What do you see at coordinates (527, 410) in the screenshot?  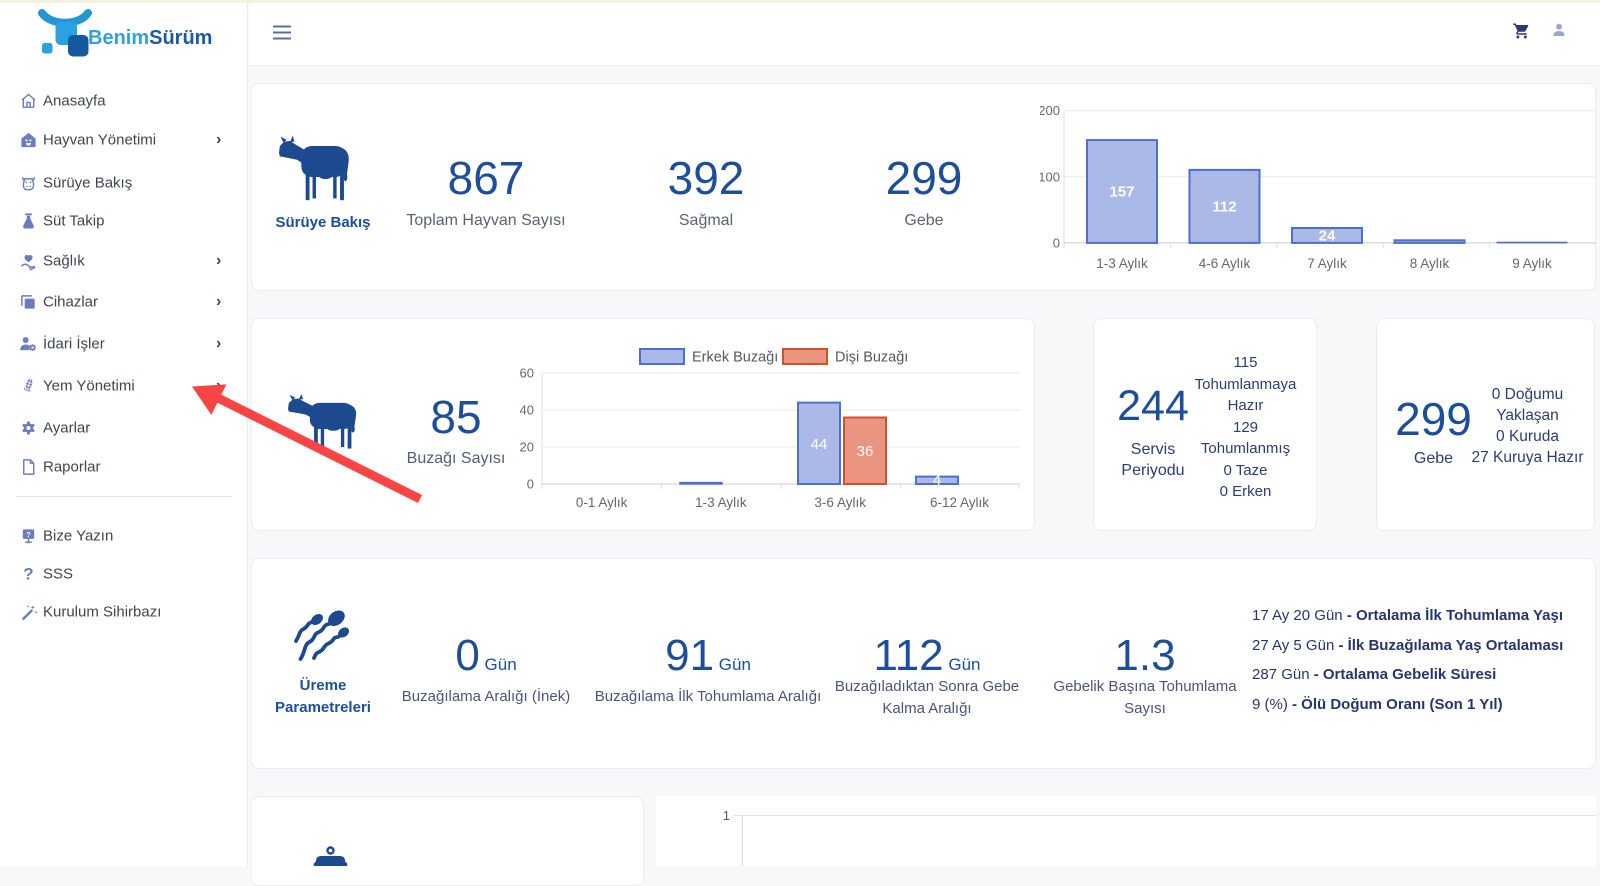 I see `svg-text: 40` at bounding box center [527, 410].